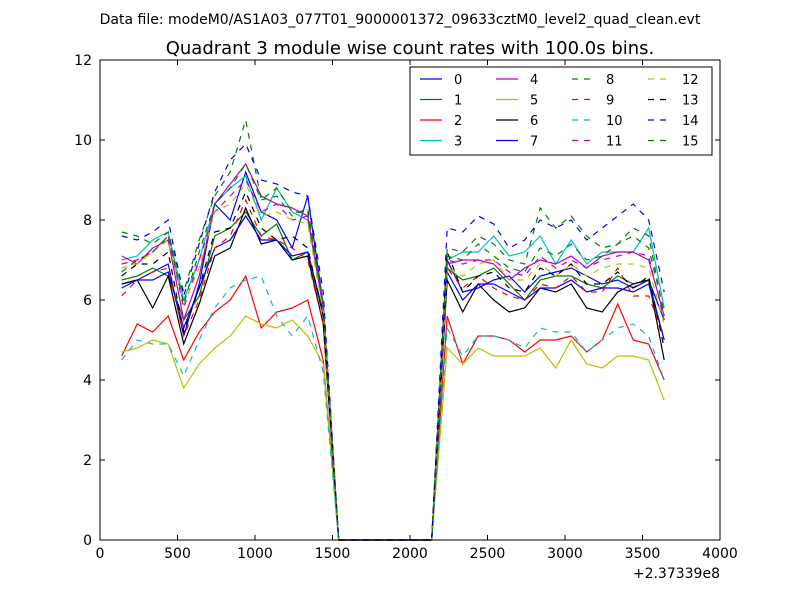 The width and height of the screenshot is (800, 600). Describe the element at coordinates (83, 61) in the screenshot. I see `y-tick-label: 12` at that location.